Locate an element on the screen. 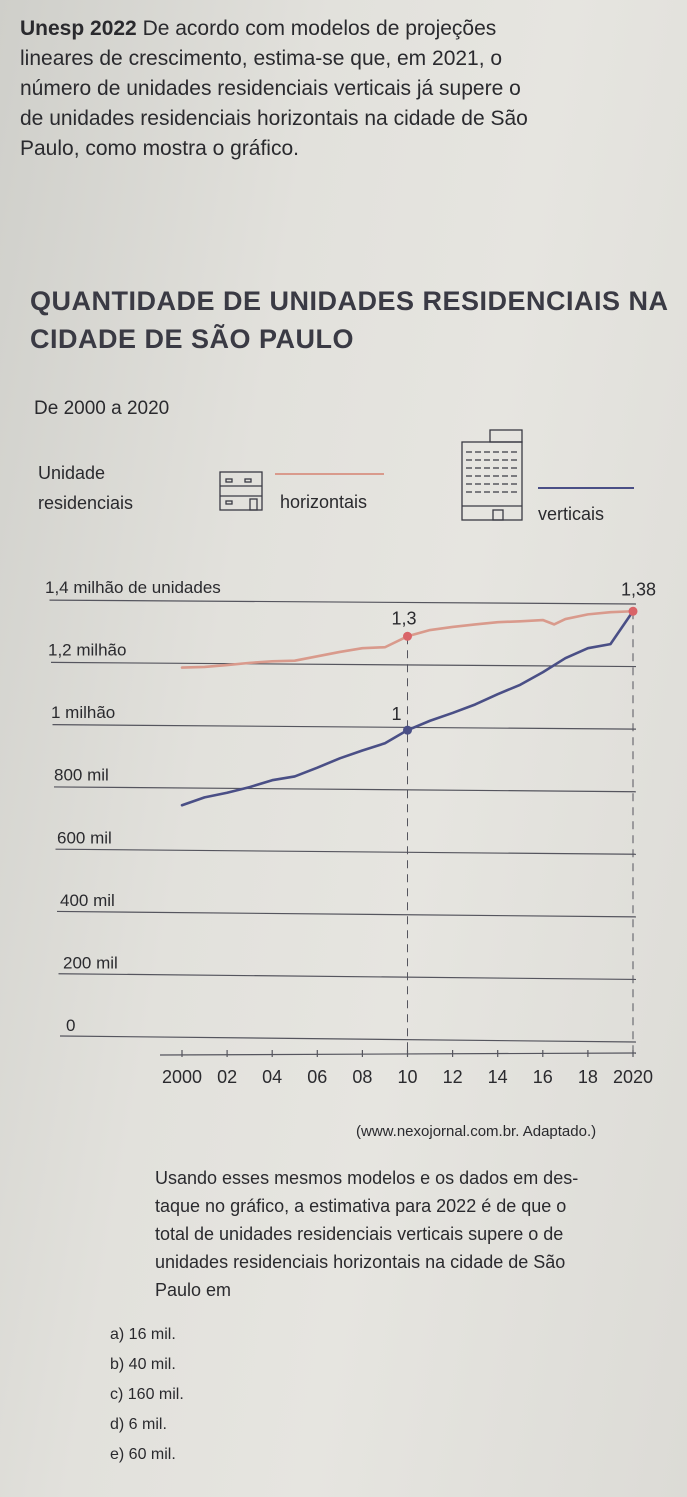 The height and width of the screenshot is (1497, 687). building-icon is located at coordinates (492, 475).